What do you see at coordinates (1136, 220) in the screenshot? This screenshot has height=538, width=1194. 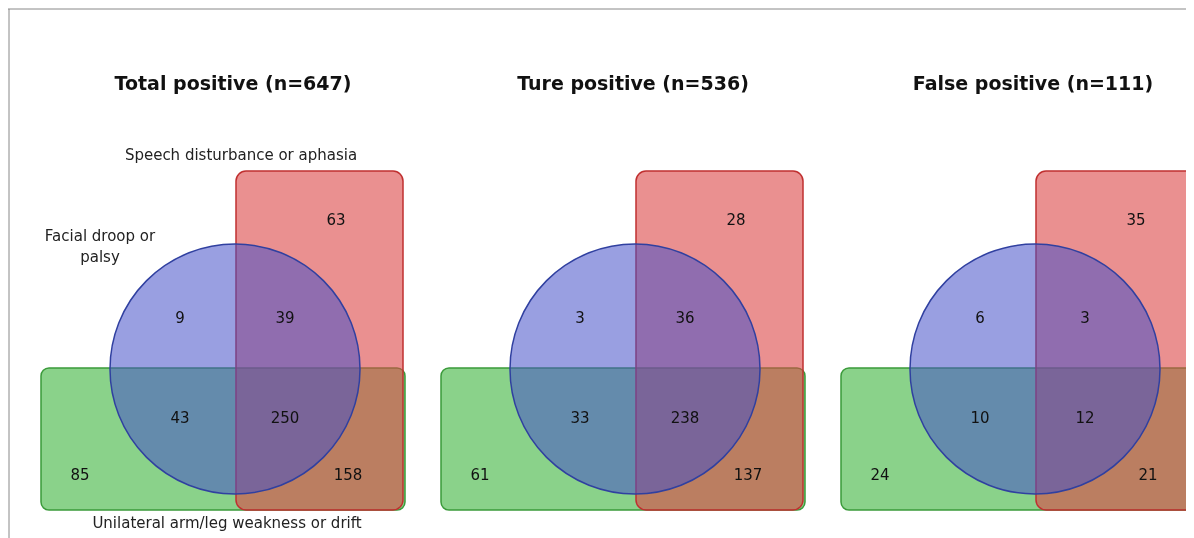 I see `data-label: 35` at bounding box center [1136, 220].